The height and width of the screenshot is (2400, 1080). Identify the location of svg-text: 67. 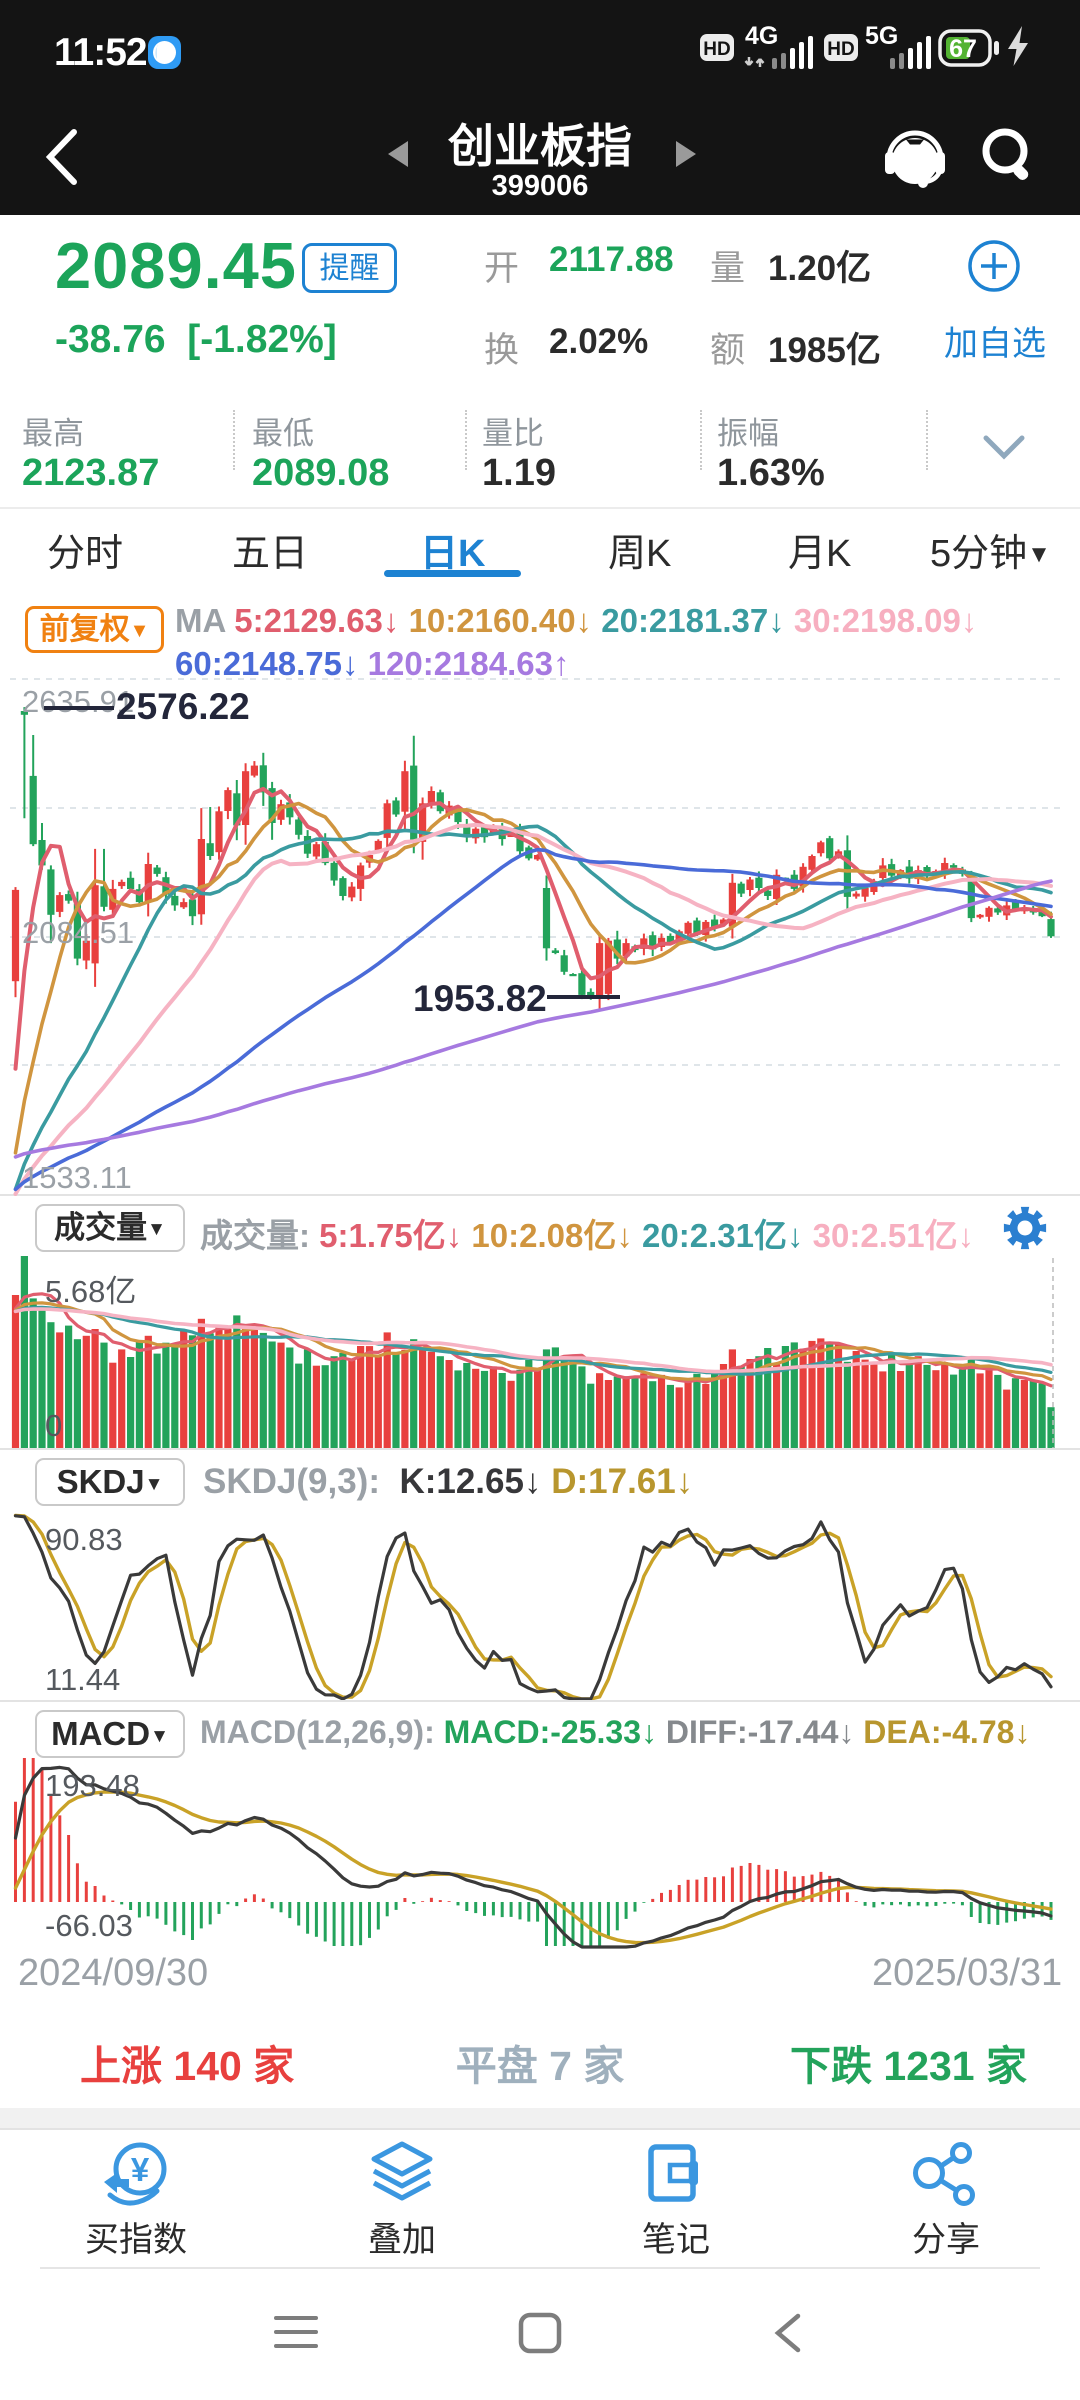
(963, 49).